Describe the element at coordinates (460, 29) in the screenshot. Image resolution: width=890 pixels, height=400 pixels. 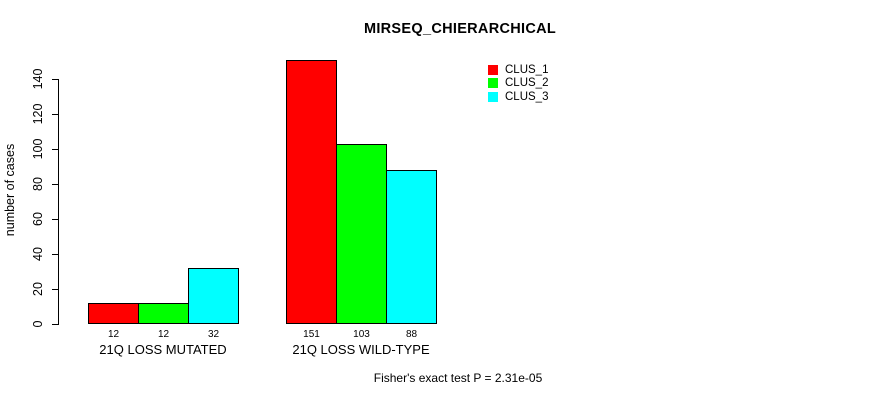
I see `chart-title: MIRSEQ_CHIERARCHICAL` at that location.